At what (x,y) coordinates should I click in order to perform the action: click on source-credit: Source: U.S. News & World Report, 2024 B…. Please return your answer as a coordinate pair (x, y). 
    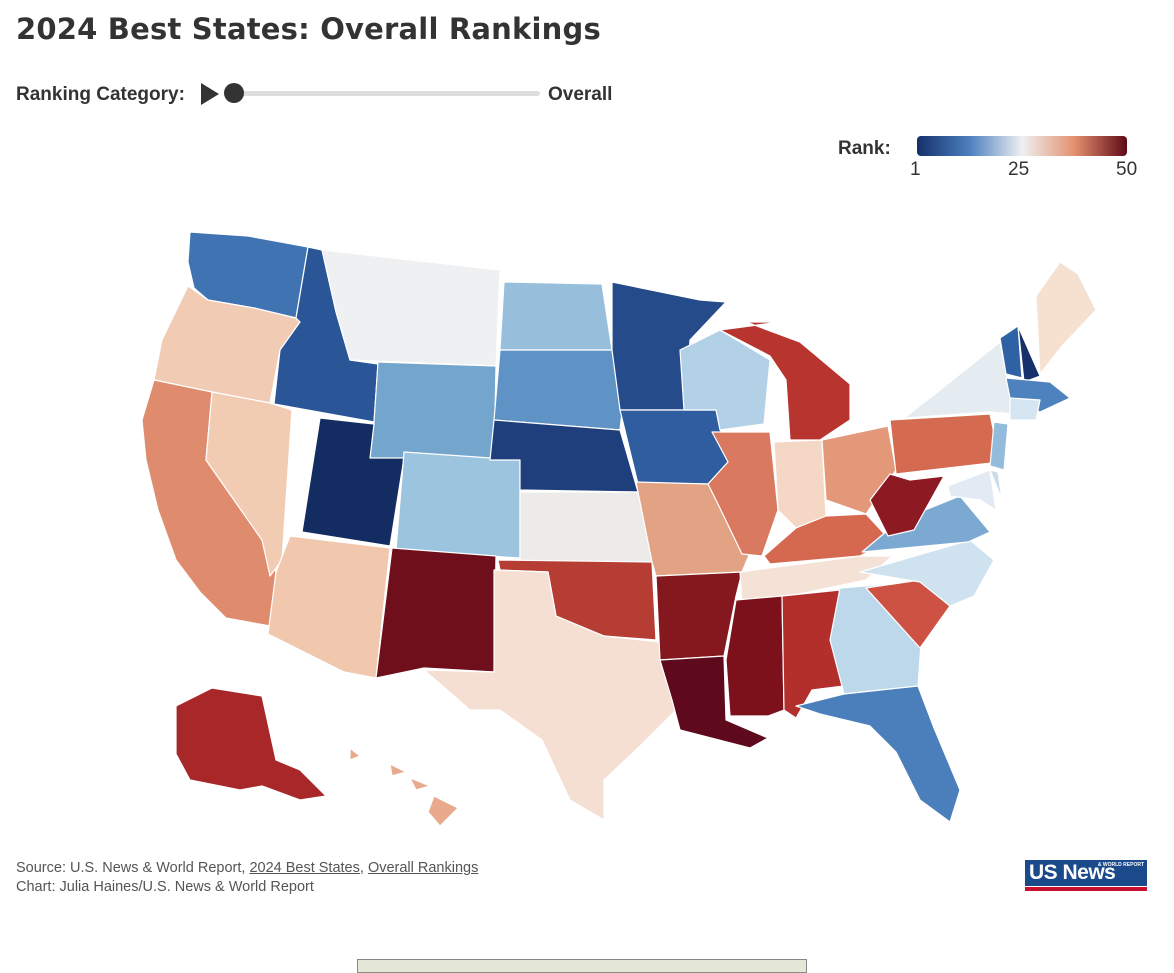
    Looking at the image, I should click on (247, 878).